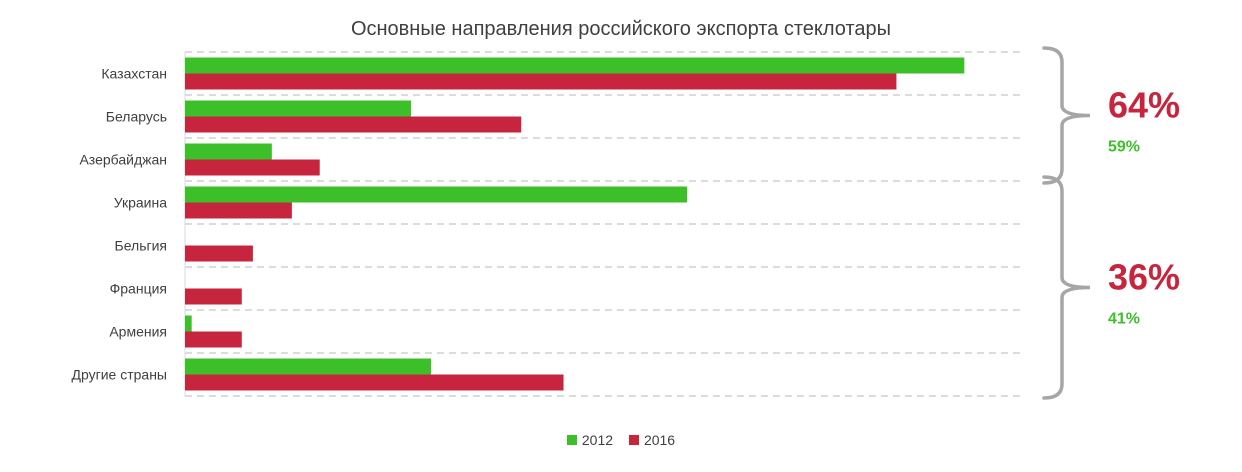 The image size is (1242, 472). I want to click on legend-item-2016: 2016, so click(652, 440).